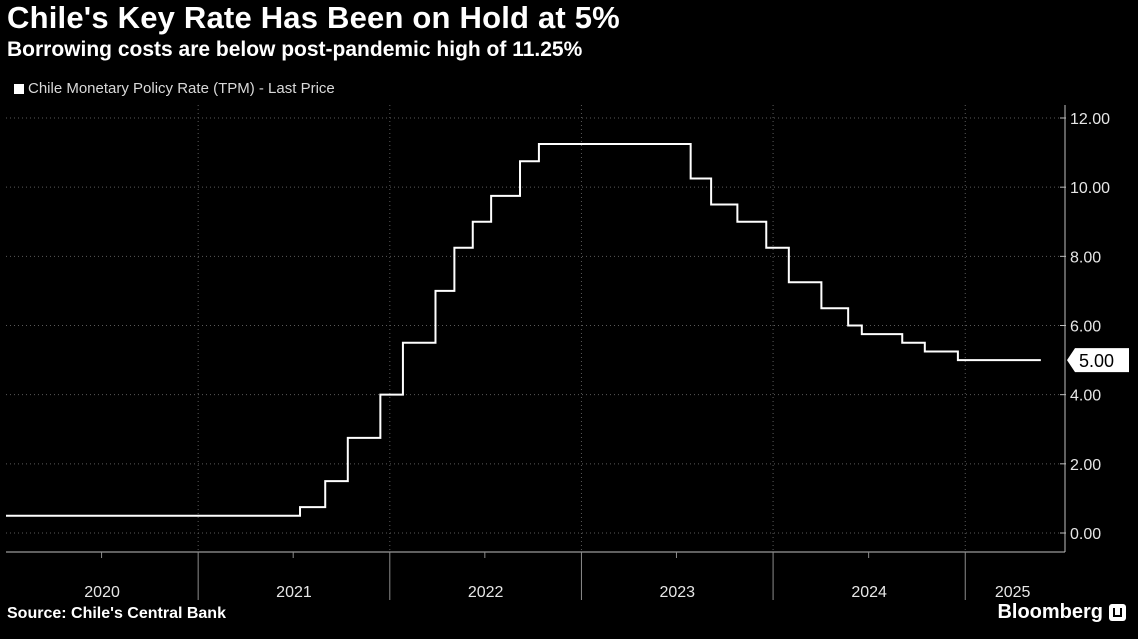  Describe the element at coordinates (1085, 257) in the screenshot. I see `y-tick-label: 8.00` at that location.